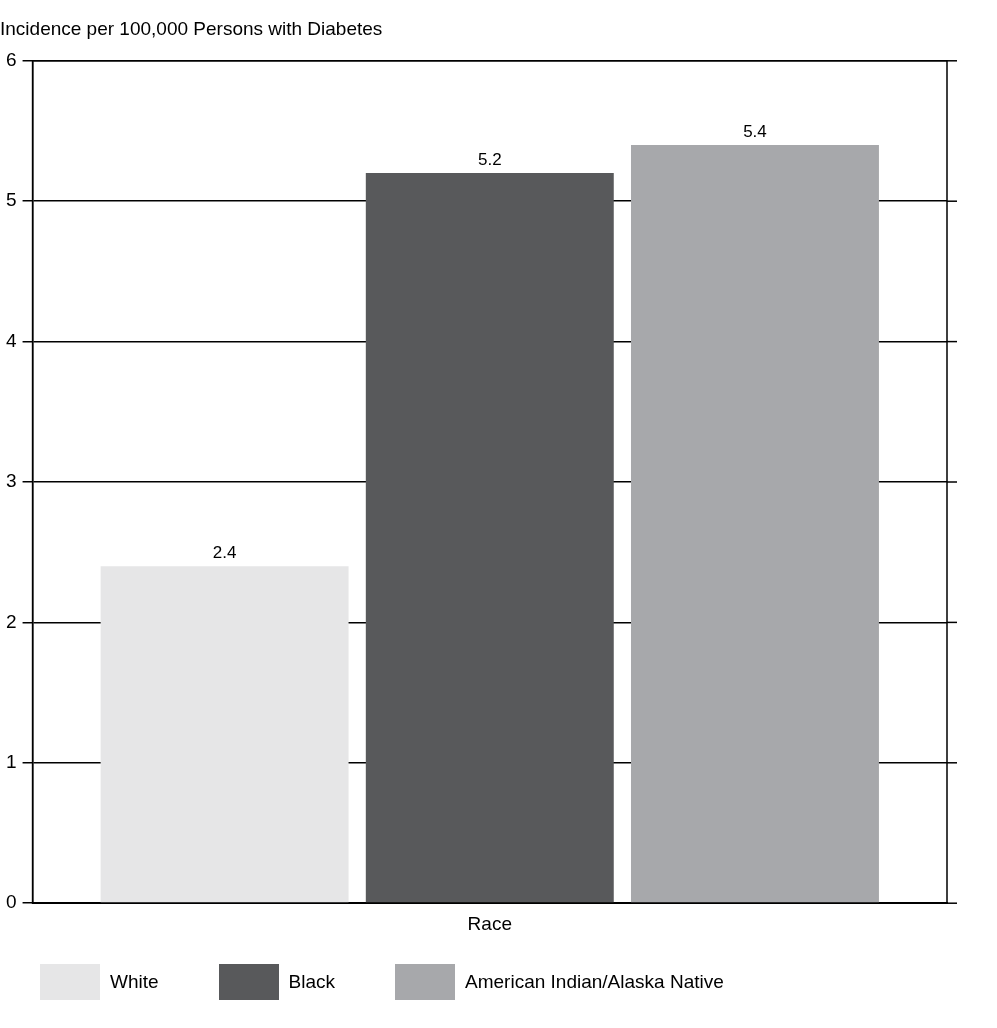 The height and width of the screenshot is (1028, 997). What do you see at coordinates (755, 132) in the screenshot?
I see `data-label: 5.4` at bounding box center [755, 132].